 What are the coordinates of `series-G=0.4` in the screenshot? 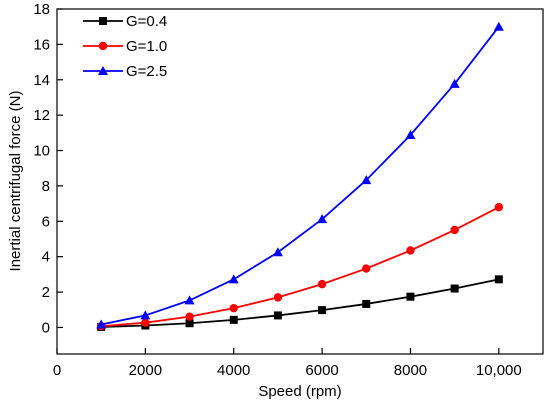 It's located at (300, 303).